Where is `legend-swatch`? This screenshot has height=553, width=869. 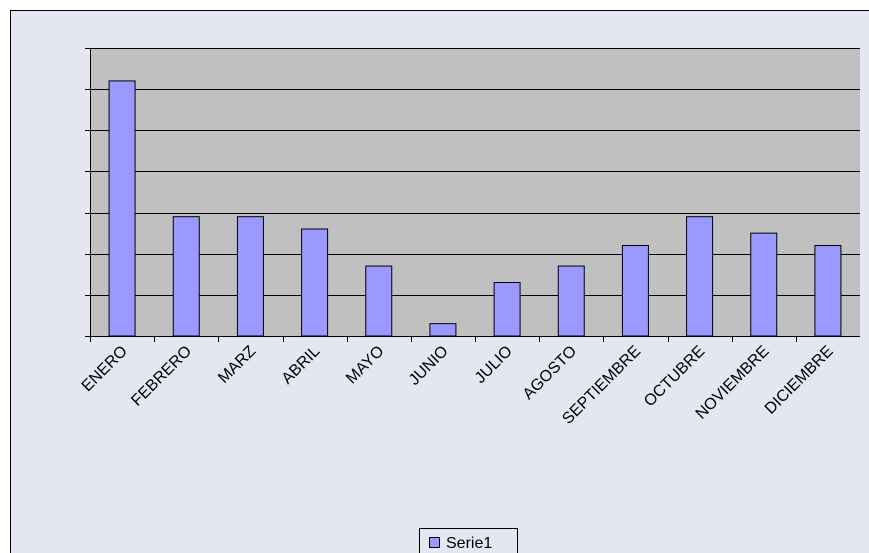
legend-swatch is located at coordinates (434, 542).